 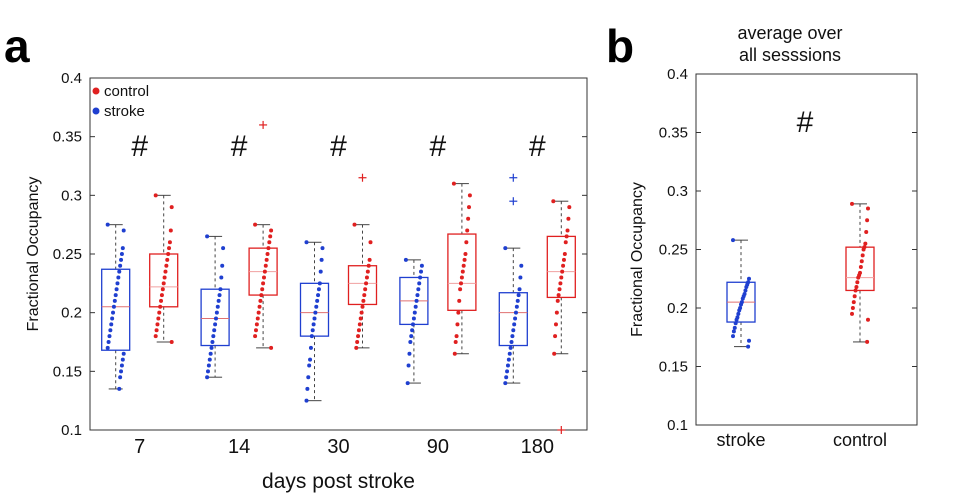 What do you see at coordinates (673, 133) in the screenshot?
I see `plot-b-ytick-label: 0.35` at bounding box center [673, 133].